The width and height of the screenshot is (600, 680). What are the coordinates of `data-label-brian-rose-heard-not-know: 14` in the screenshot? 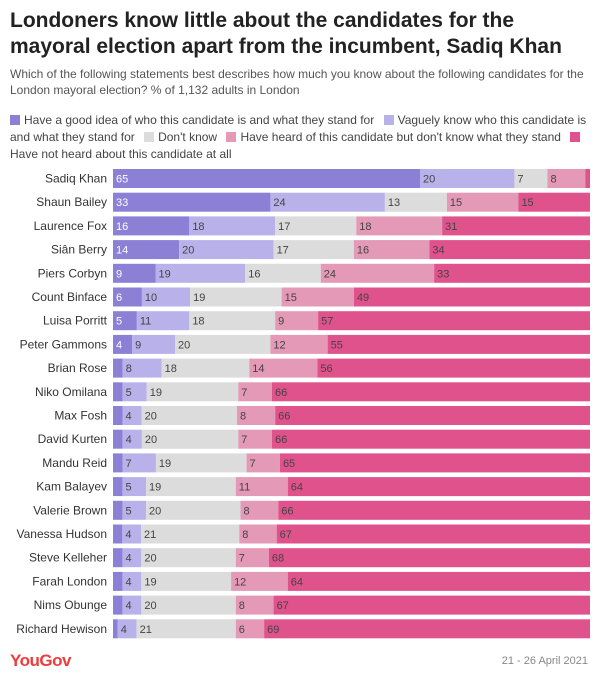 It's located at (258, 369).